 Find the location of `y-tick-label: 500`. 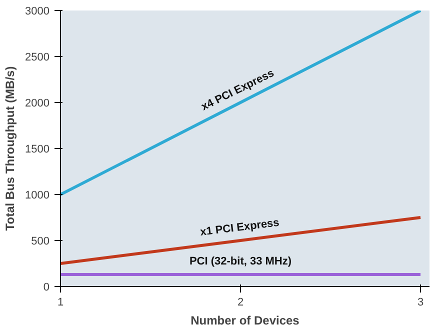

y-tick-label: 500 is located at coordinates (40, 242).